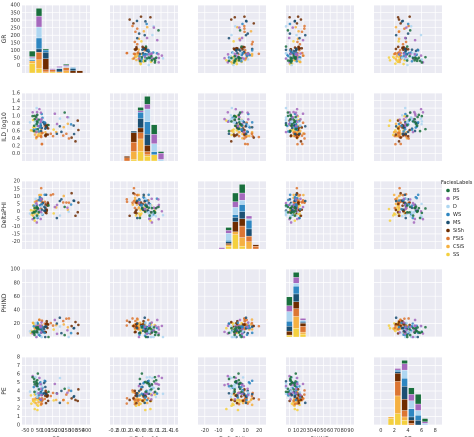 This screenshot has width=474, height=437. Describe the element at coordinates (18, 400) in the screenshot. I see `y-tick-label: 3` at that location.